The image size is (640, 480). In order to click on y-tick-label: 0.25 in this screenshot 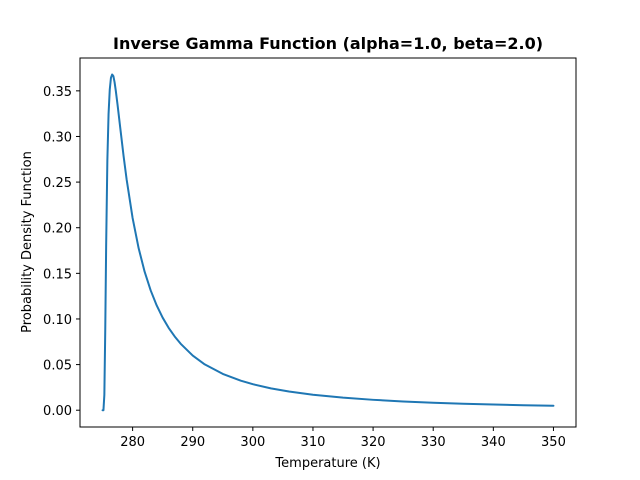, I will do `click(57, 183)`.